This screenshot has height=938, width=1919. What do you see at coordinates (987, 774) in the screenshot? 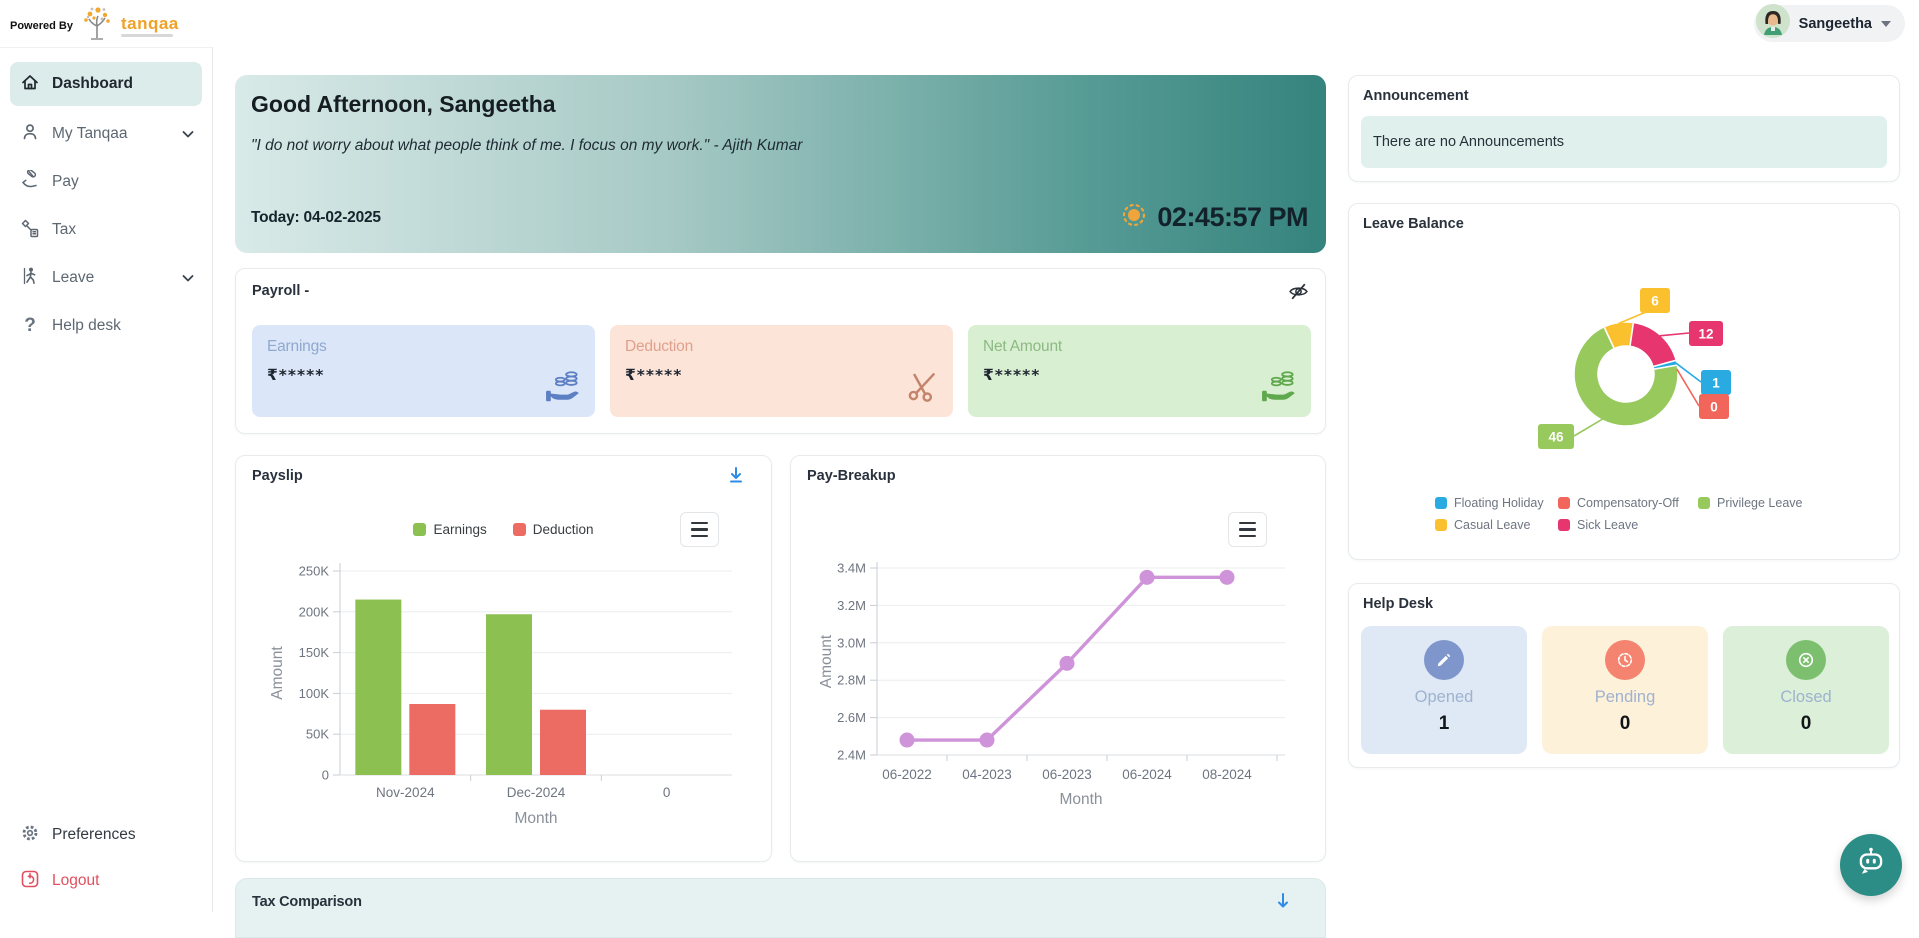
I see `svg-text: 04-2023` at bounding box center [987, 774].